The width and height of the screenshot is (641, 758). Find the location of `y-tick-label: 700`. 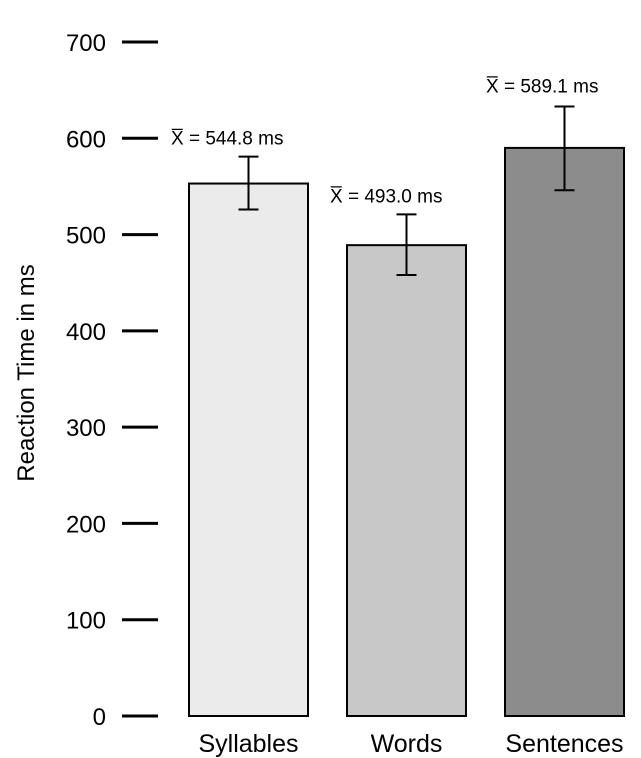

y-tick-label: 700 is located at coordinates (86, 43).